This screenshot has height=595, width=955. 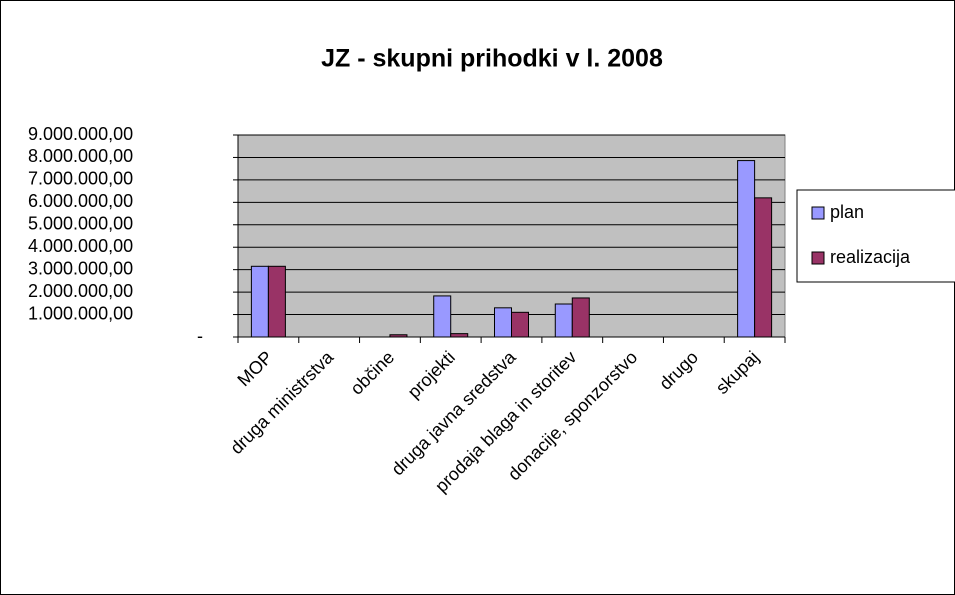 What do you see at coordinates (875, 236) in the screenshot?
I see `legend-box` at bounding box center [875, 236].